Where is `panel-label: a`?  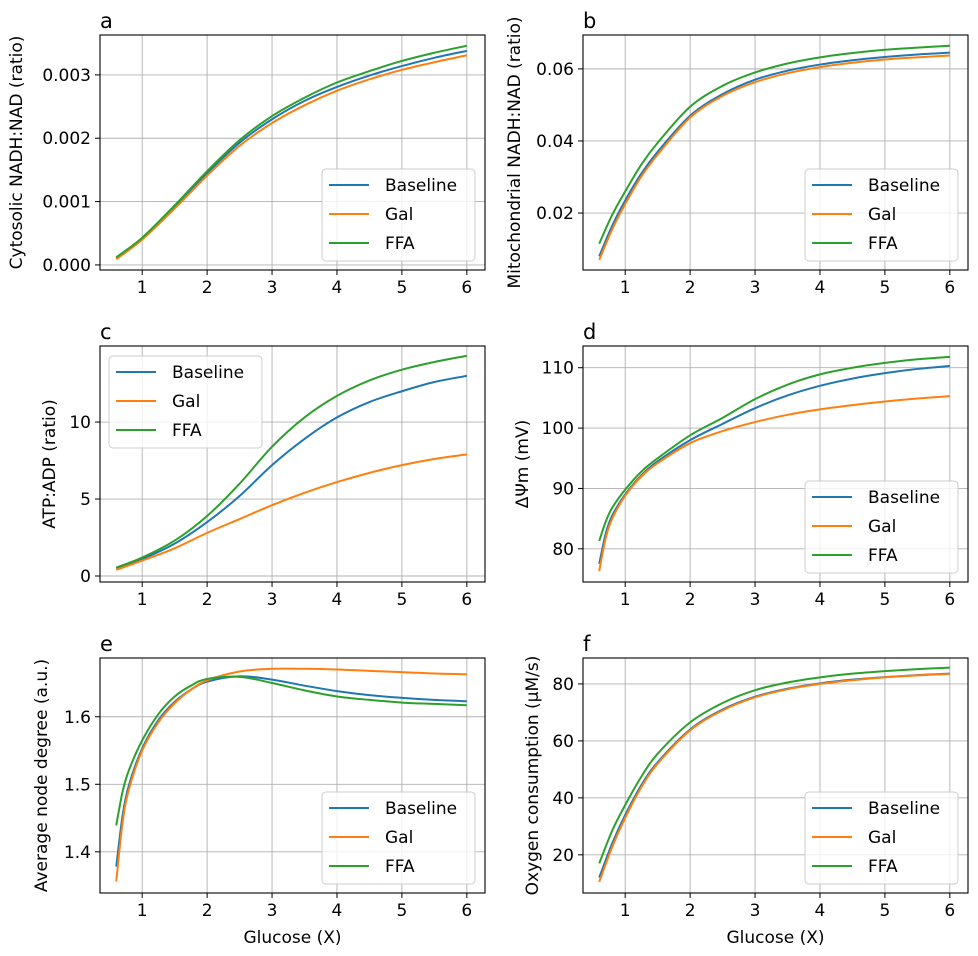 panel-label: a is located at coordinates (106, 21).